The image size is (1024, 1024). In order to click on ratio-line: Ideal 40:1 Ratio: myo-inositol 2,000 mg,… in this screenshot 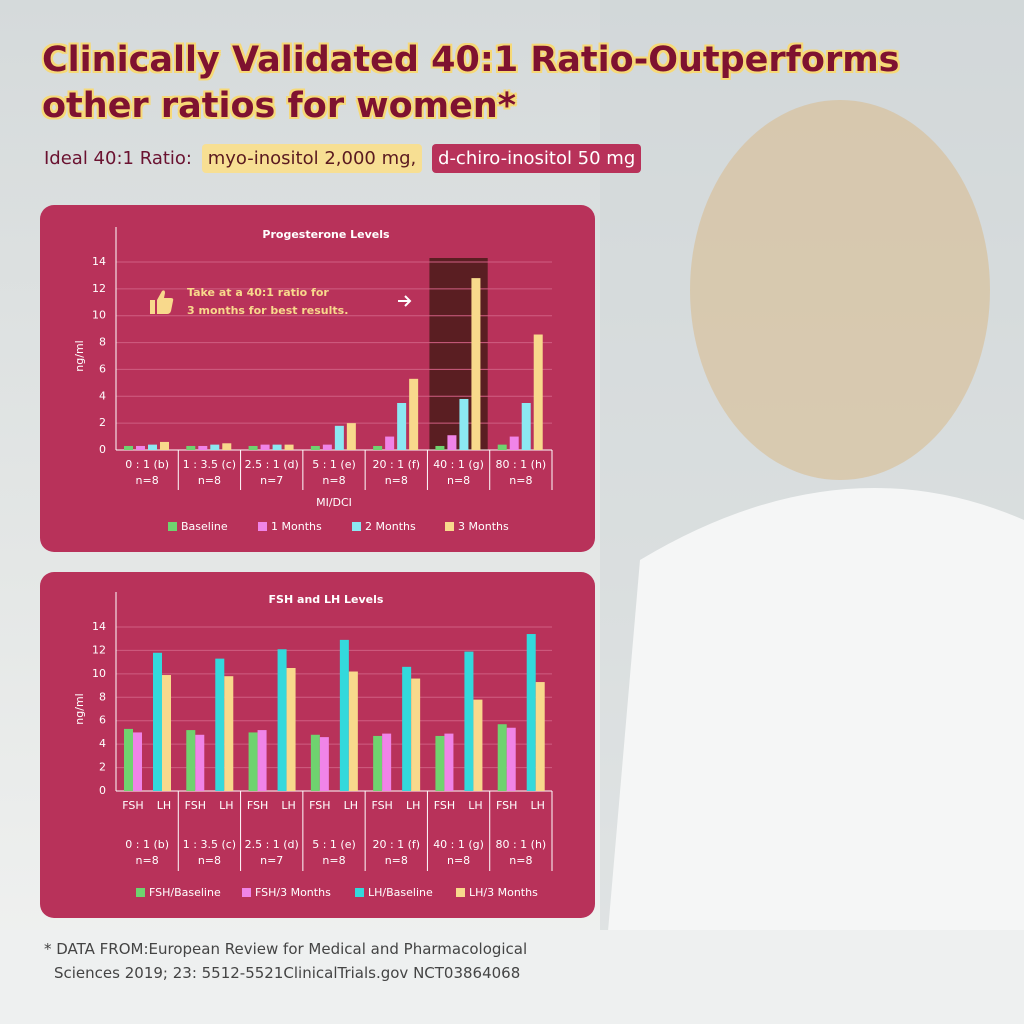, I will do `click(343, 158)`.